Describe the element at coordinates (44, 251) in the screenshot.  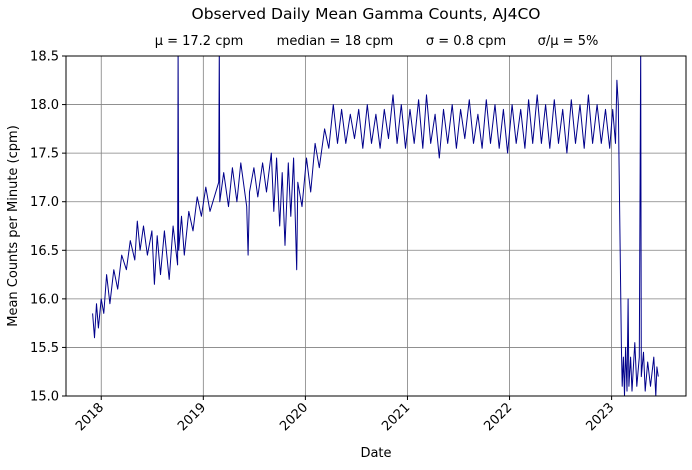
I see `y-tick-label: 16.5` at that location.